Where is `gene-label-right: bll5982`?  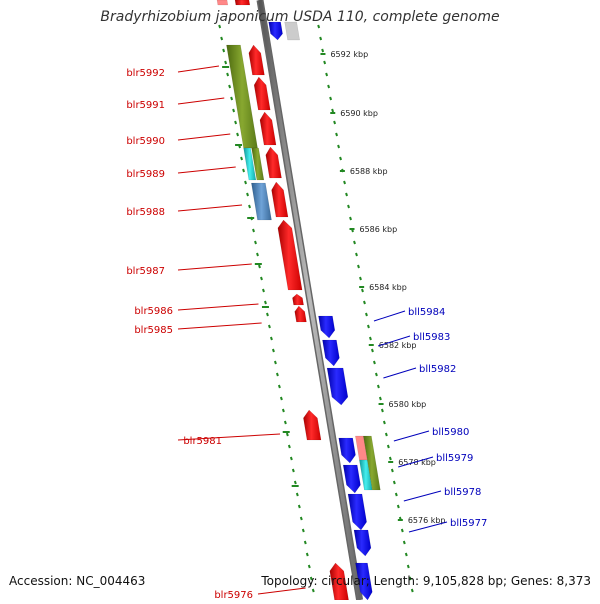
gene-label-right: bll5982 is located at coordinates (437, 369).